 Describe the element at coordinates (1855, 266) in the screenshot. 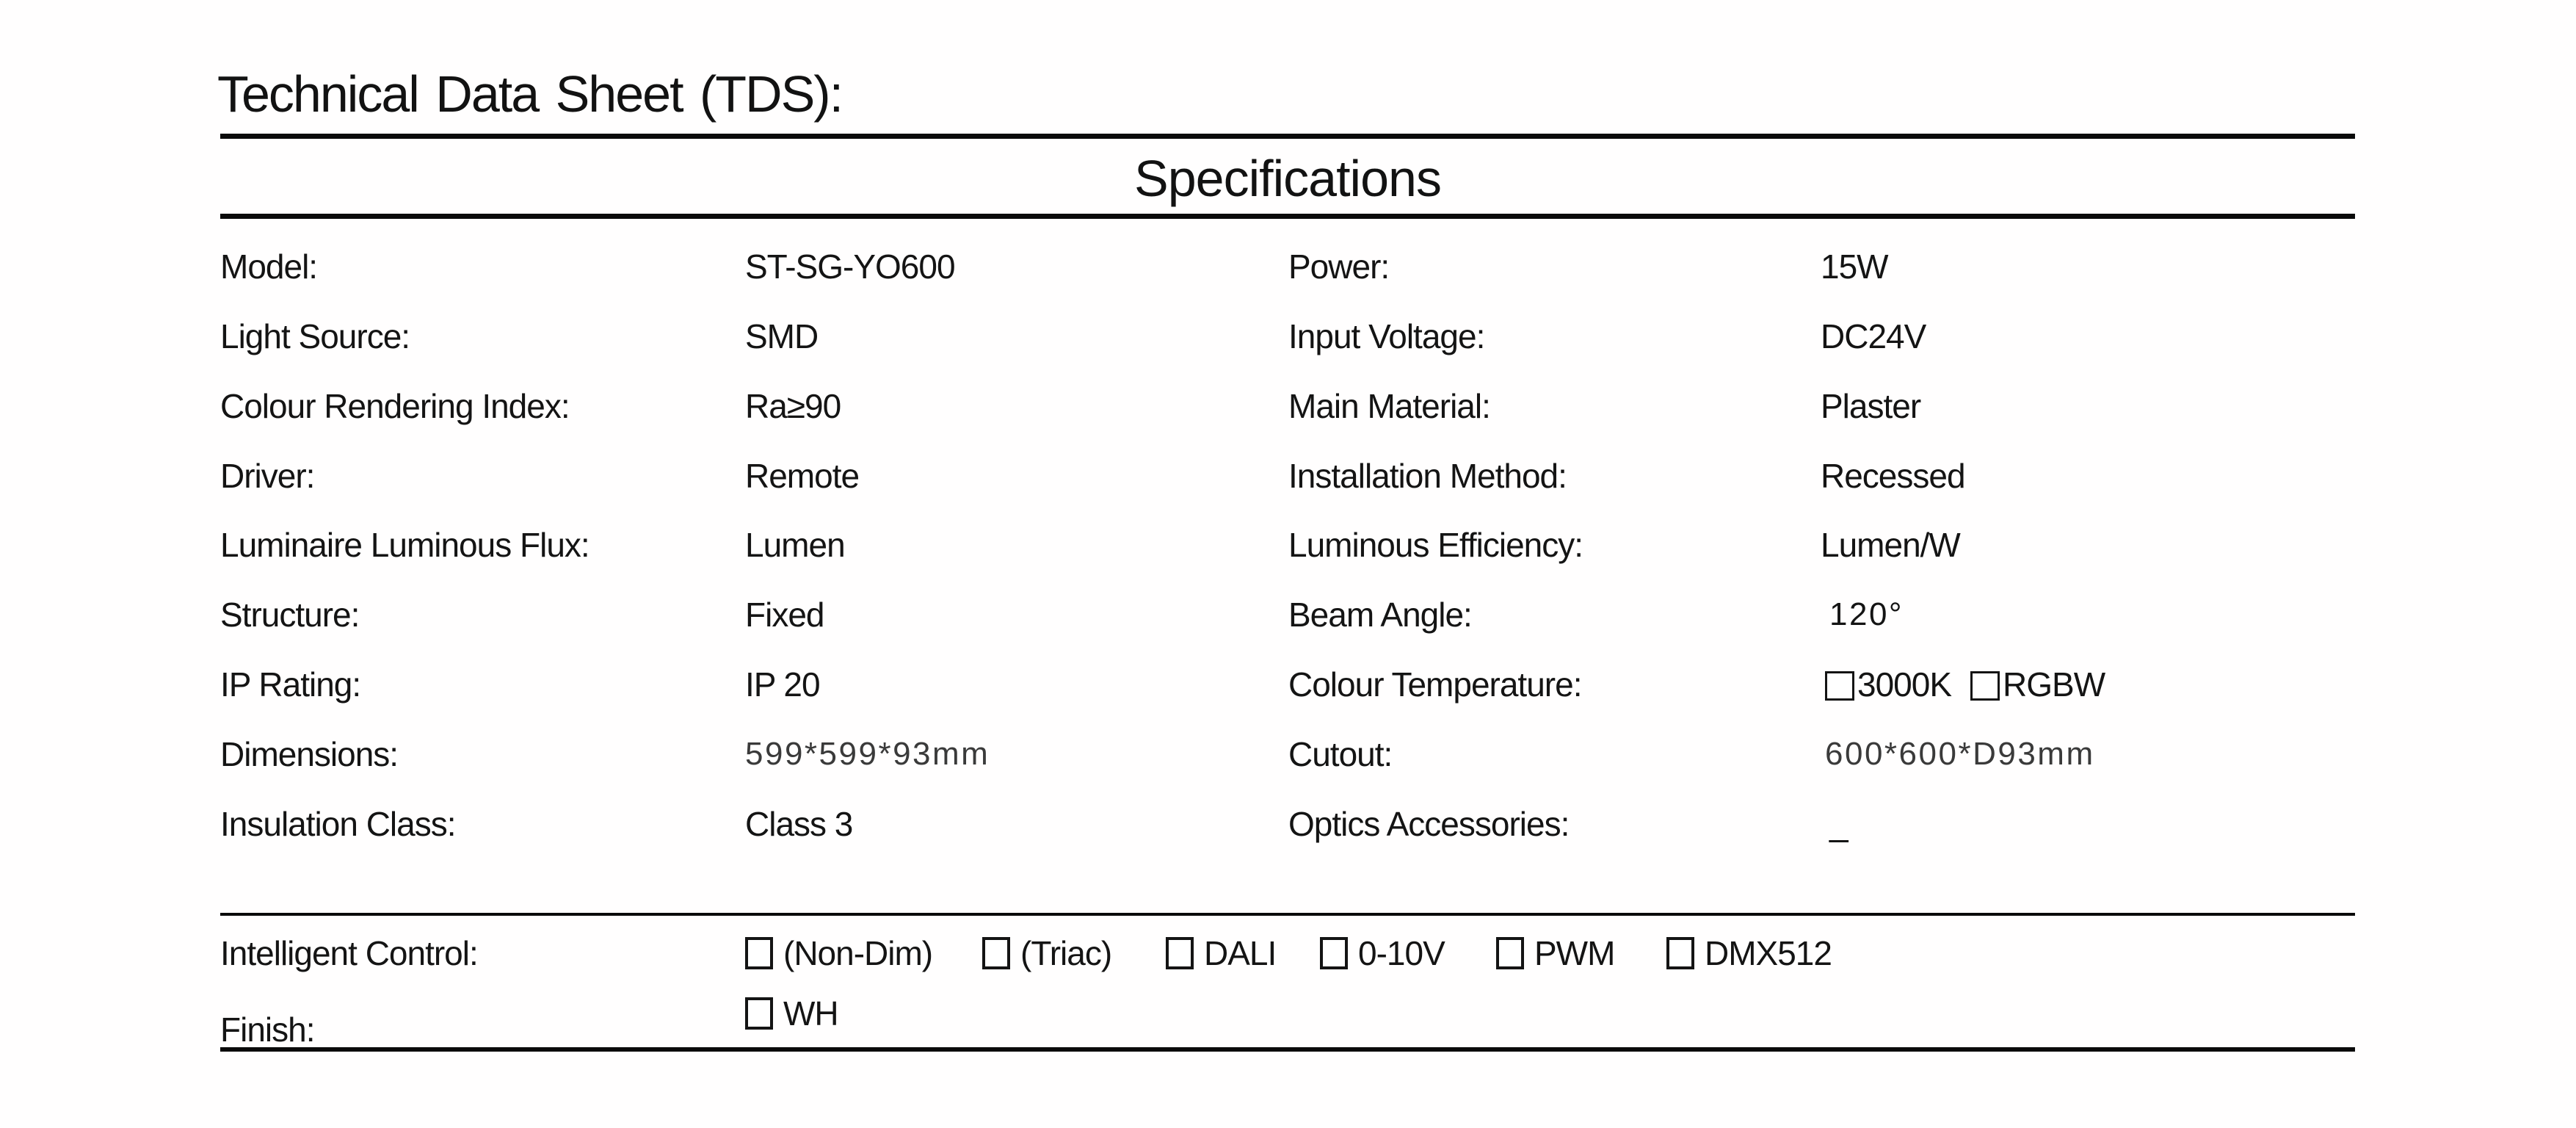

I see `value-power: 15W` at that location.